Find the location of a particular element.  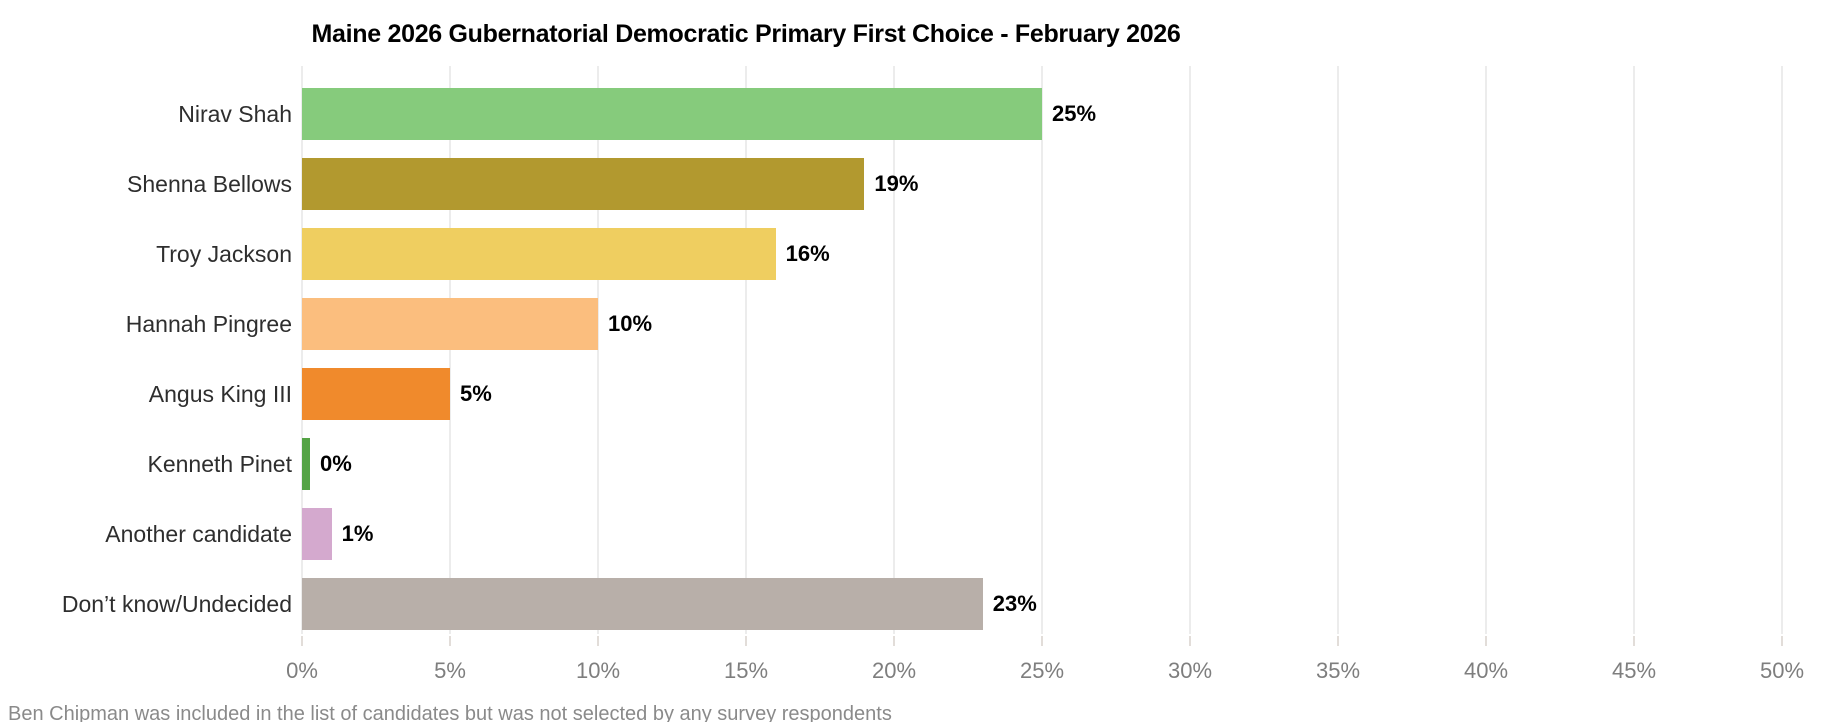

x-tick-label-40%: 40% is located at coordinates (1486, 670).